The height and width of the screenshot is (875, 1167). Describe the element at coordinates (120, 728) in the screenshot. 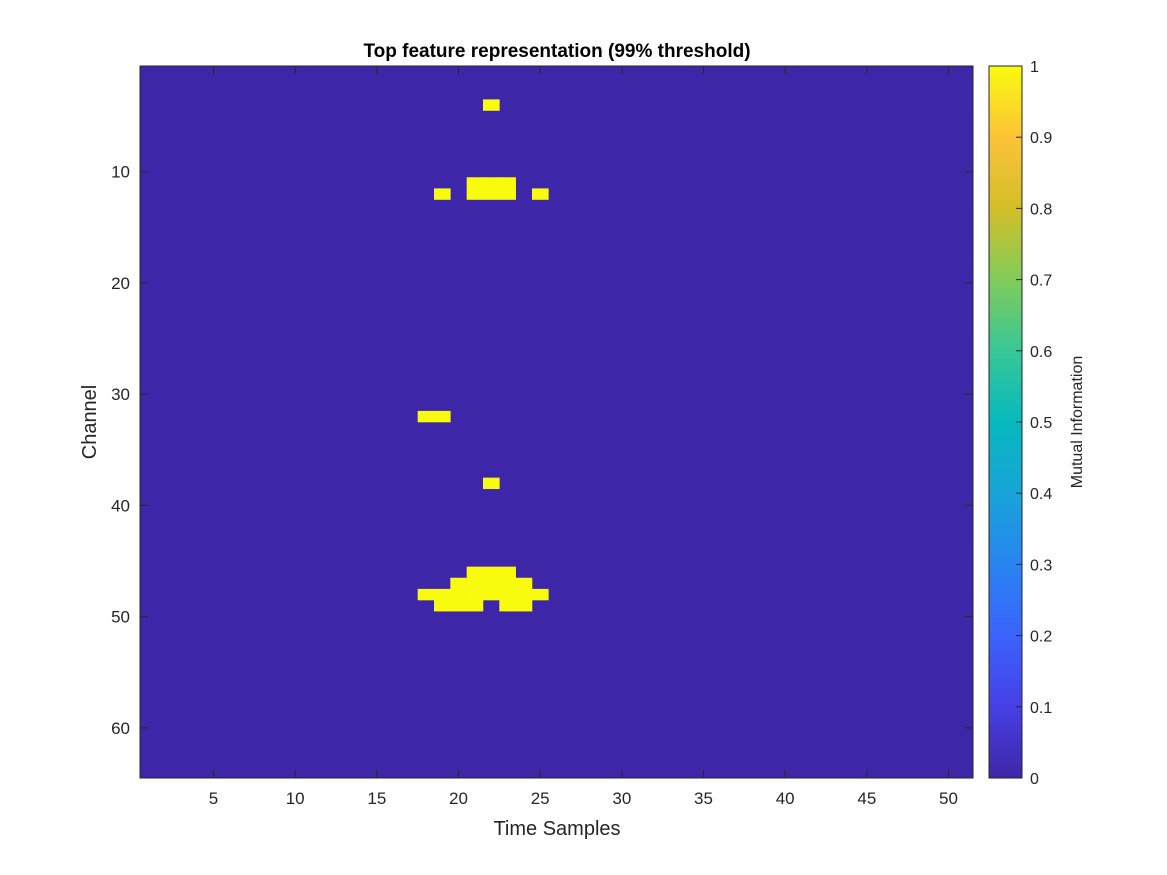

I see `y-tick-label: 60` at that location.